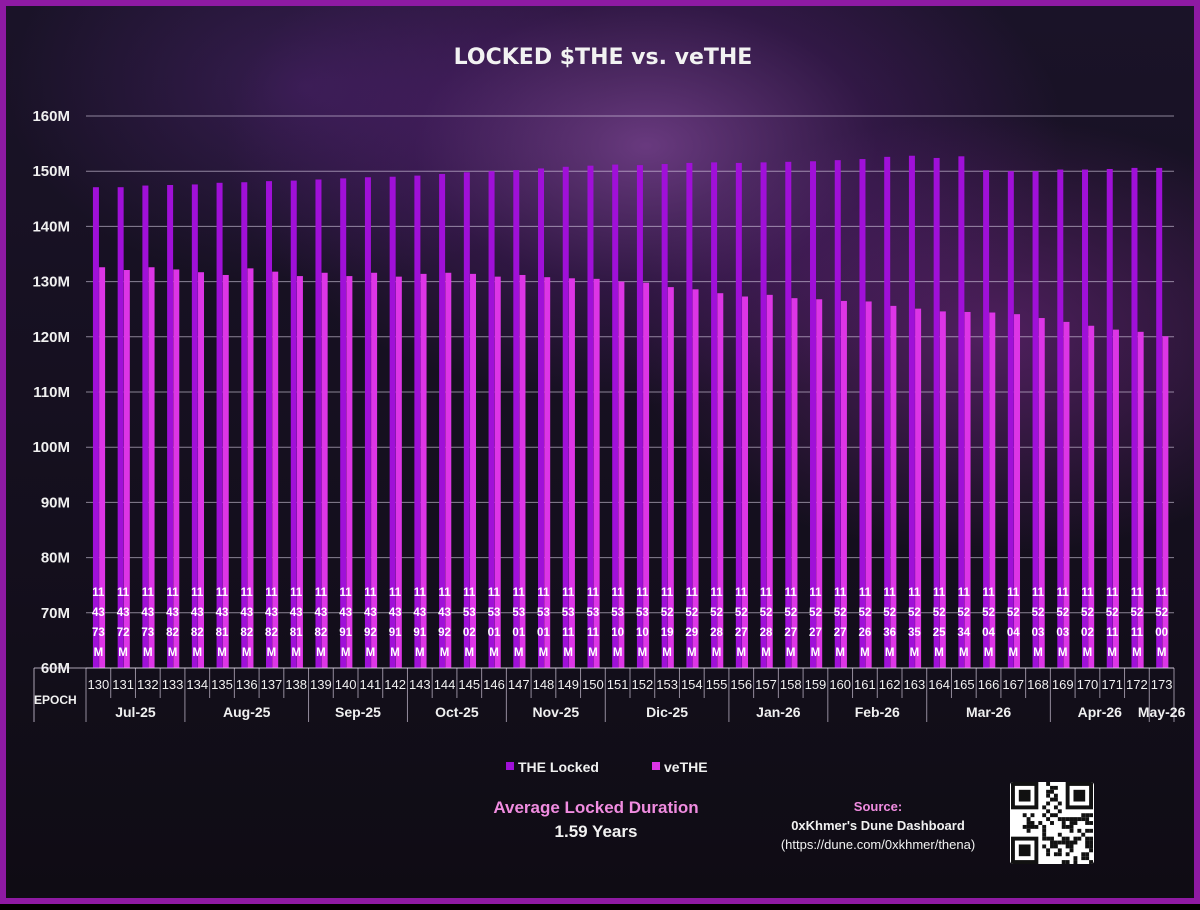 The image size is (1200, 910). I want to click on y-tick-label: 70M, so click(55, 613).